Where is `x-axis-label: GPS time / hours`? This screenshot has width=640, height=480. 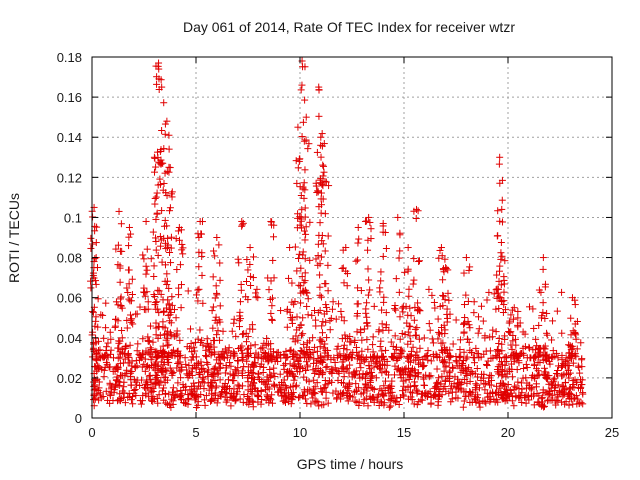
x-axis-label: GPS time / hours is located at coordinates (350, 464).